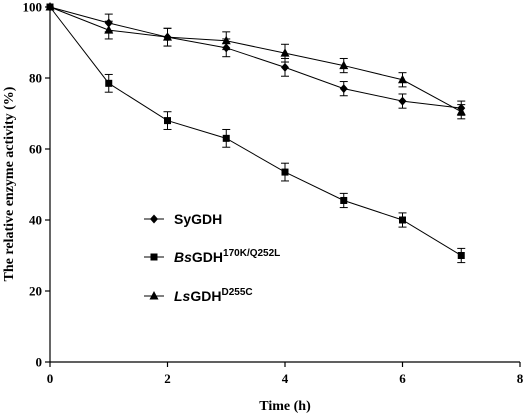 The height and width of the screenshot is (415, 526). I want to click on y-tick-label: 20, so click(35, 291).